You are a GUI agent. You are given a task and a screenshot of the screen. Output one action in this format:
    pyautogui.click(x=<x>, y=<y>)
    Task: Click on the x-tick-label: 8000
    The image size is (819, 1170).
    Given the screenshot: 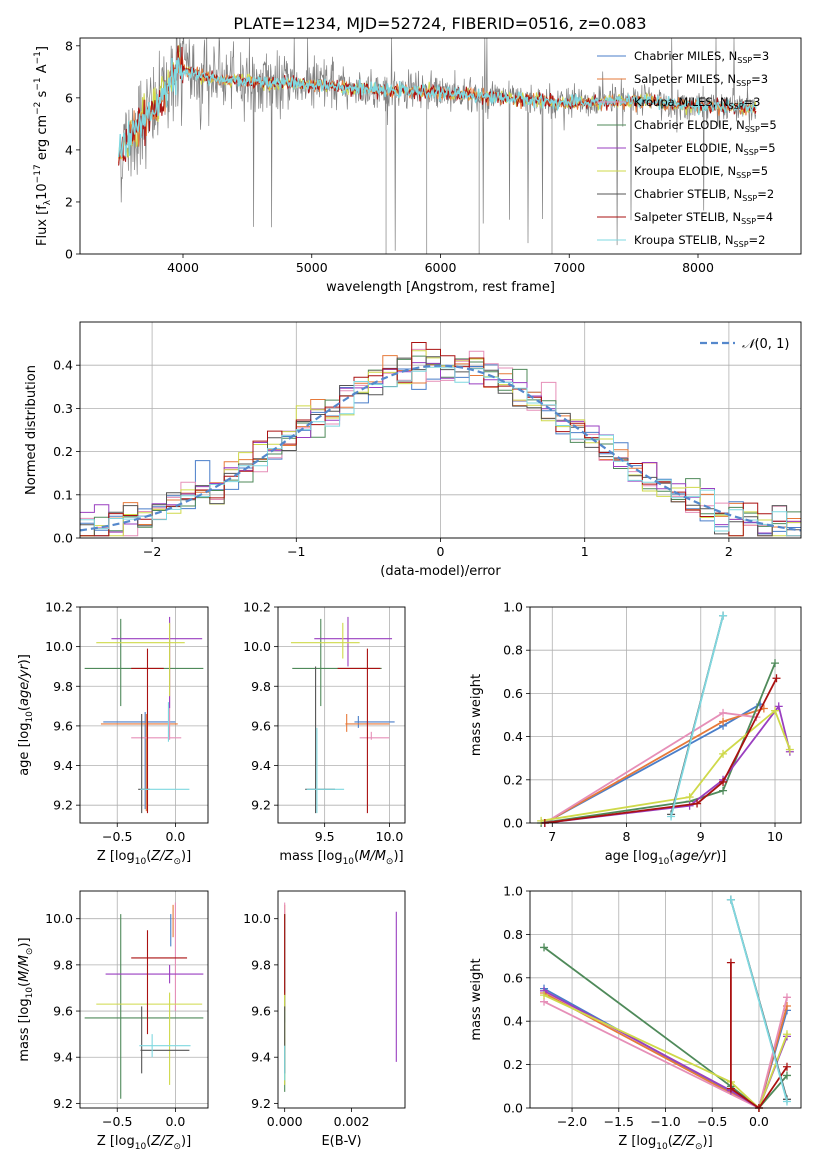 What is the action you would take?
    pyautogui.click(x=698, y=267)
    